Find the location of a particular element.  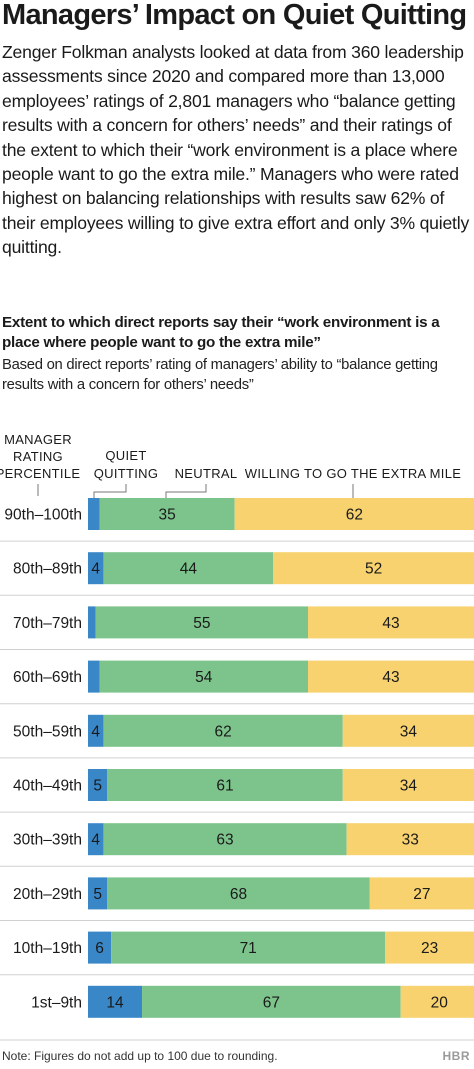

header-quiet-quitting-line: QUIET is located at coordinates (125, 455).